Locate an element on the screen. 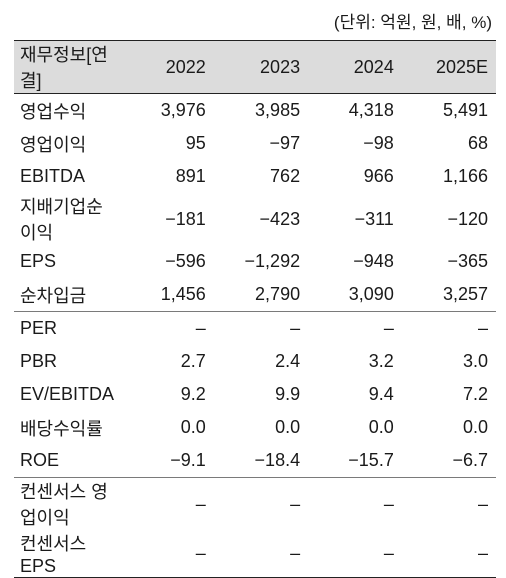  cell-value: 3,257 is located at coordinates (448, 295).